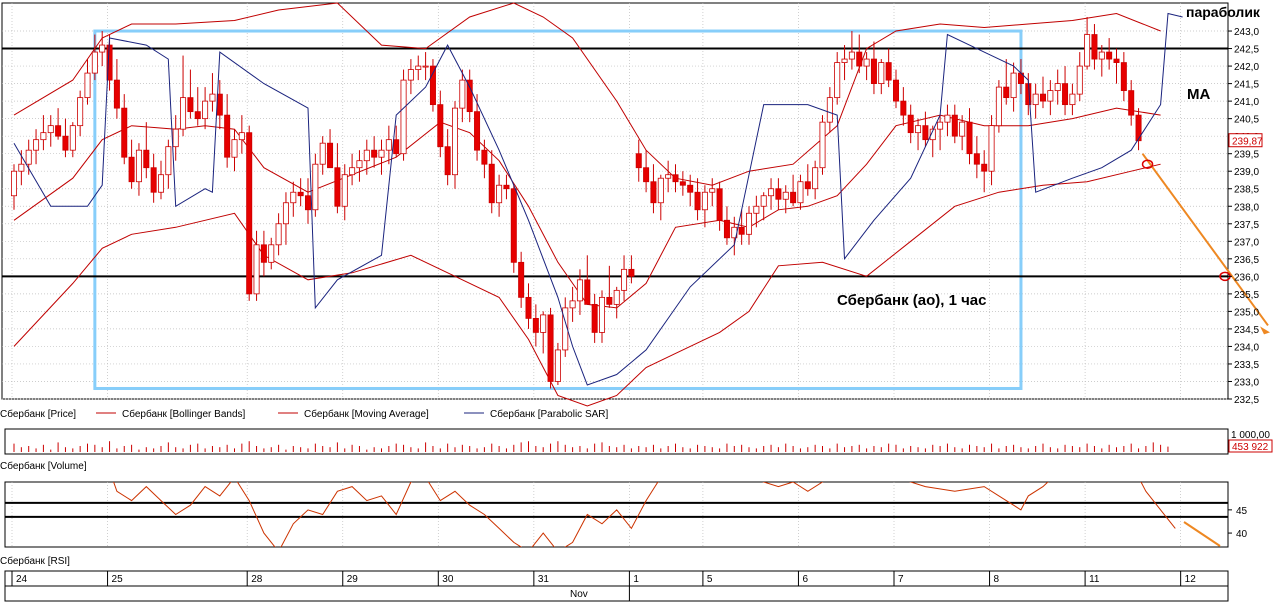 This screenshot has height=606, width=1274. I want to click on rsi-plot-frame, so click(616, 514).